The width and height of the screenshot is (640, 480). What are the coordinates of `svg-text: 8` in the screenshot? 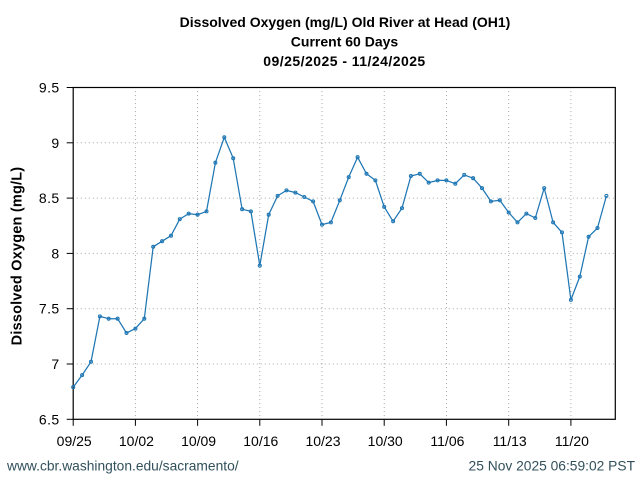 It's located at (55, 253).